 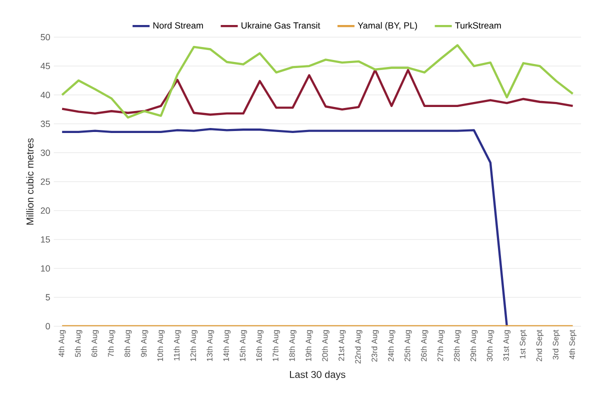 What do you see at coordinates (45, 124) in the screenshot?
I see `y-tick-label: 35` at bounding box center [45, 124].